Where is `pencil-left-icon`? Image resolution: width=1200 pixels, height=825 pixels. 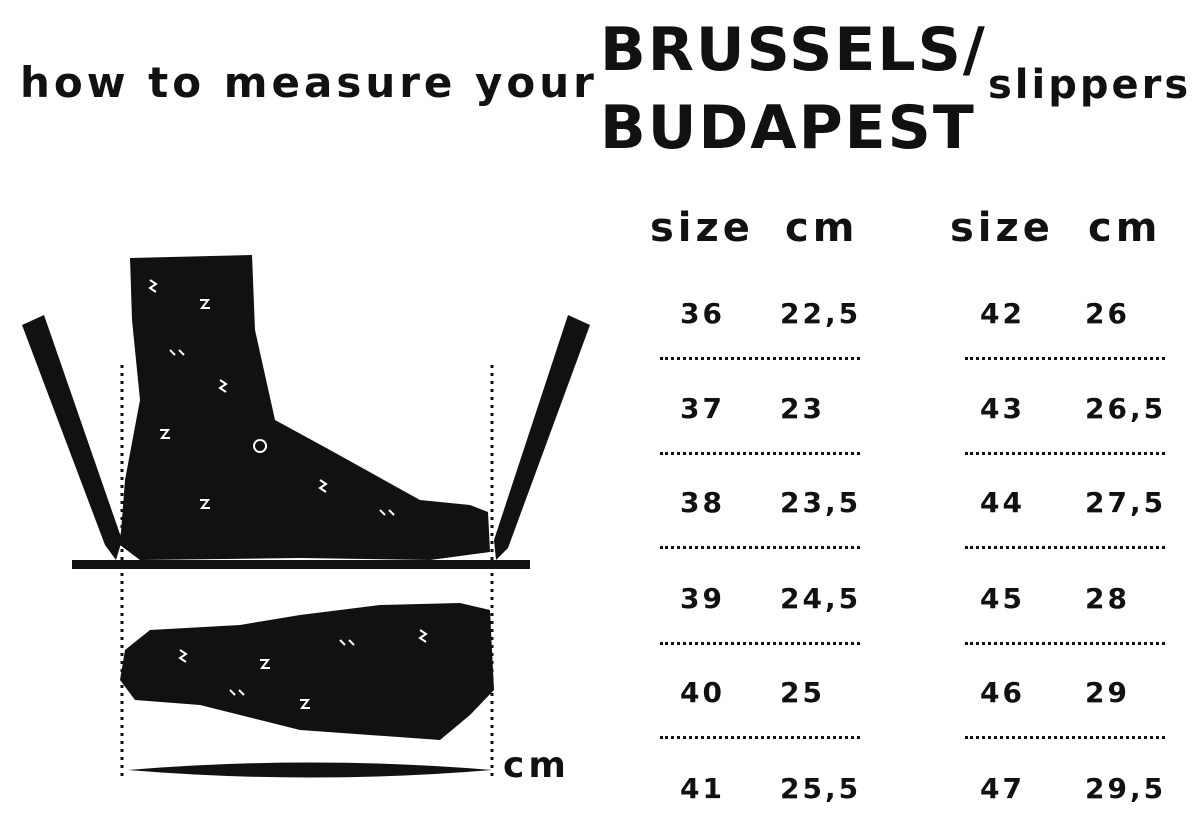 pencil-left-icon is located at coordinates (72, 437).